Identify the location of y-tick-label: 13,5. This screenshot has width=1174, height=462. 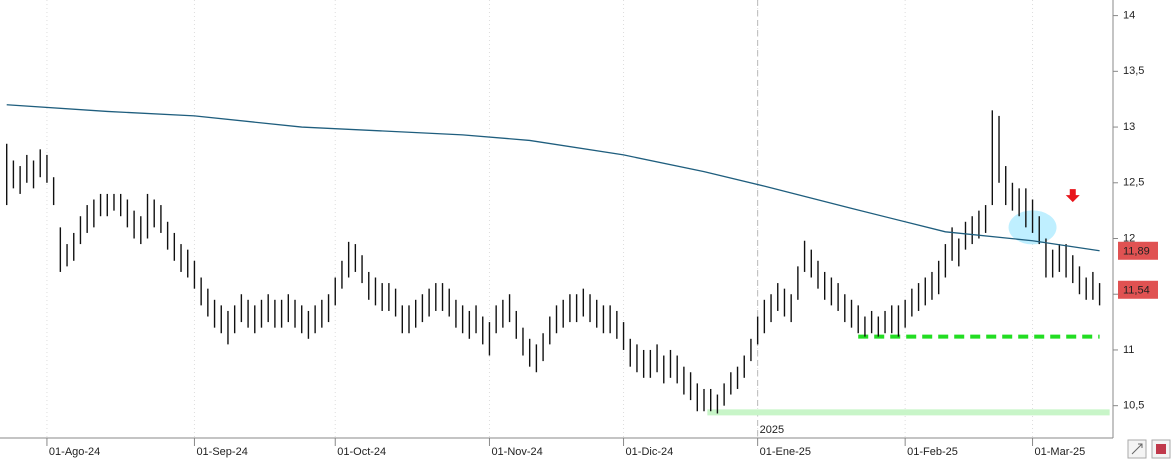
(1133, 71).